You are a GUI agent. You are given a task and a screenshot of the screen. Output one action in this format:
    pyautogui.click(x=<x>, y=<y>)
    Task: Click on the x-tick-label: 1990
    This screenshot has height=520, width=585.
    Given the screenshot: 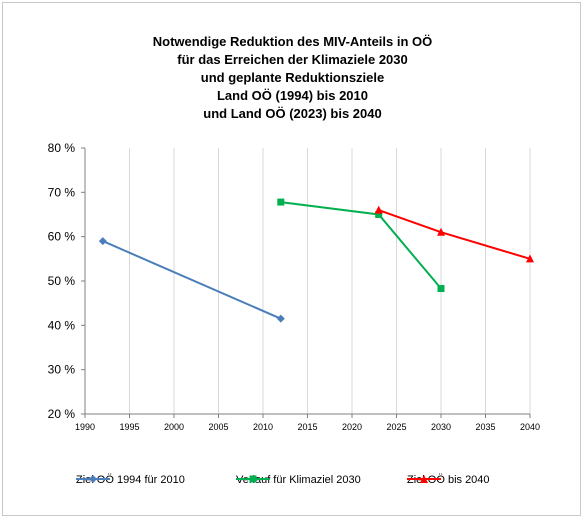 What is the action you would take?
    pyautogui.click(x=85, y=427)
    